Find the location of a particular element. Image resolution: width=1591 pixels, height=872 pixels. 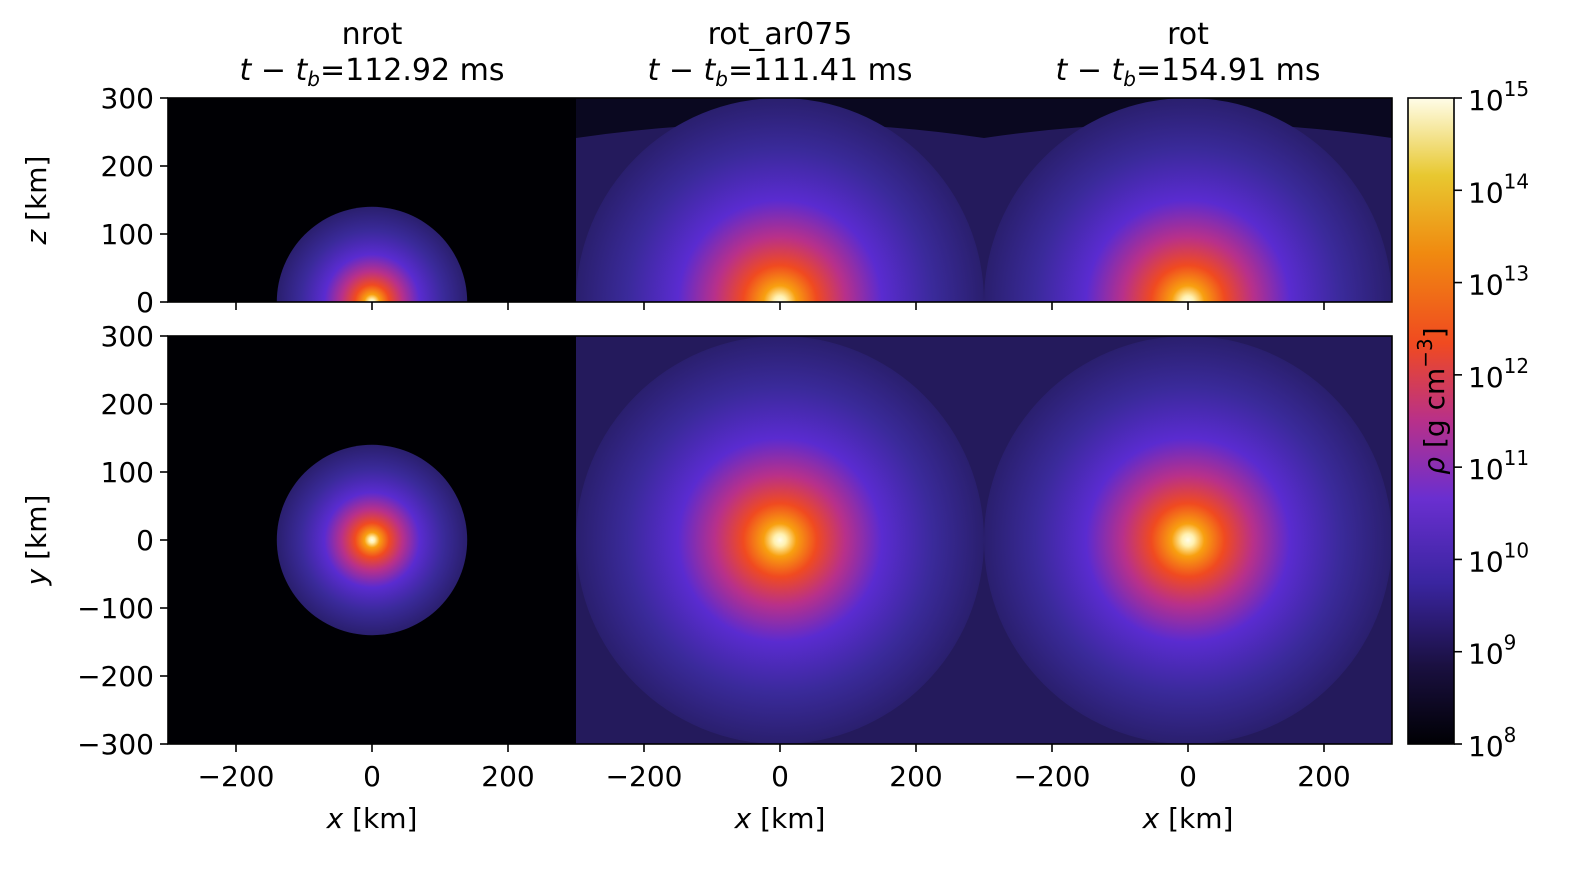

ytick-label: −100 is located at coordinates (115, 608).